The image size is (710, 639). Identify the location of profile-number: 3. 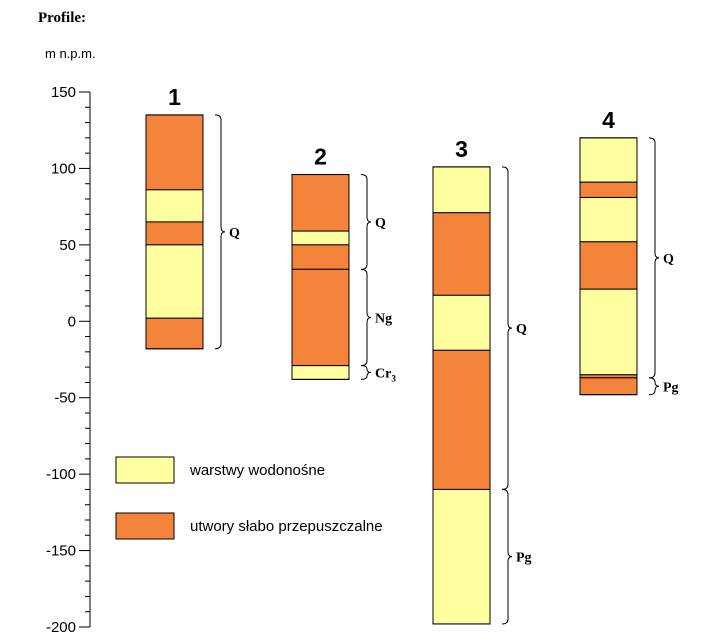
(461, 149).